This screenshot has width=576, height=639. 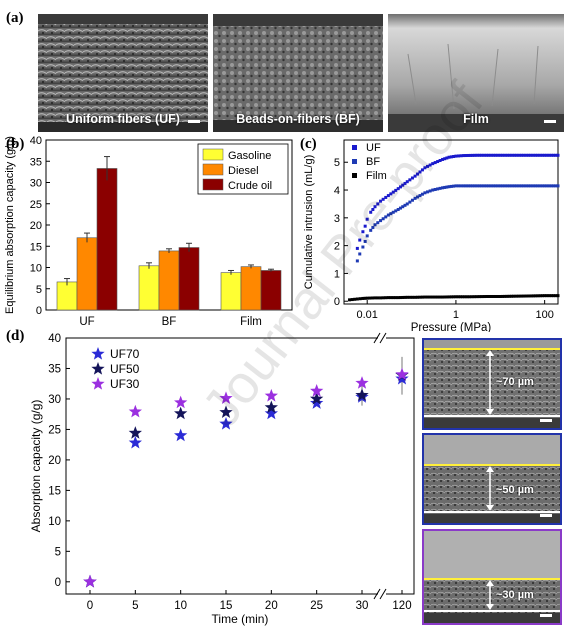 I want to click on axis-break-gap, so click(x=382, y=594).